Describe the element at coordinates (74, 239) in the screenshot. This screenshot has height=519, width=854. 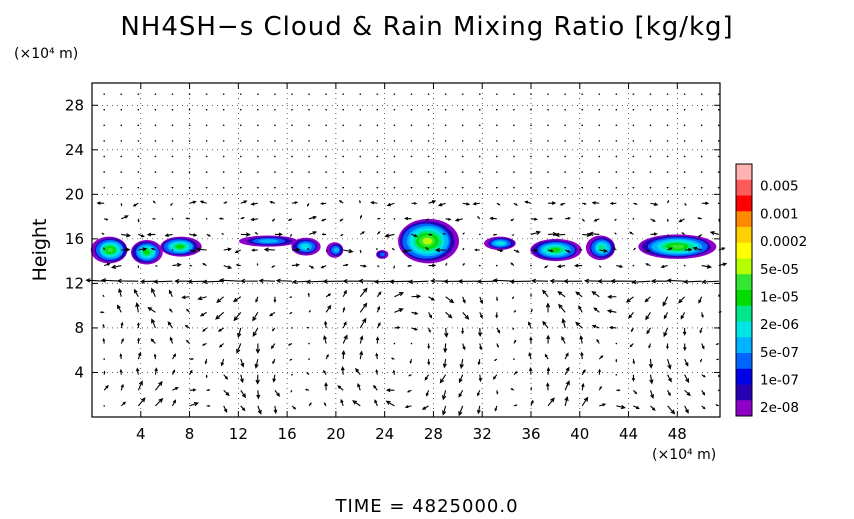
I see `y-tick-label: 16` at that location.